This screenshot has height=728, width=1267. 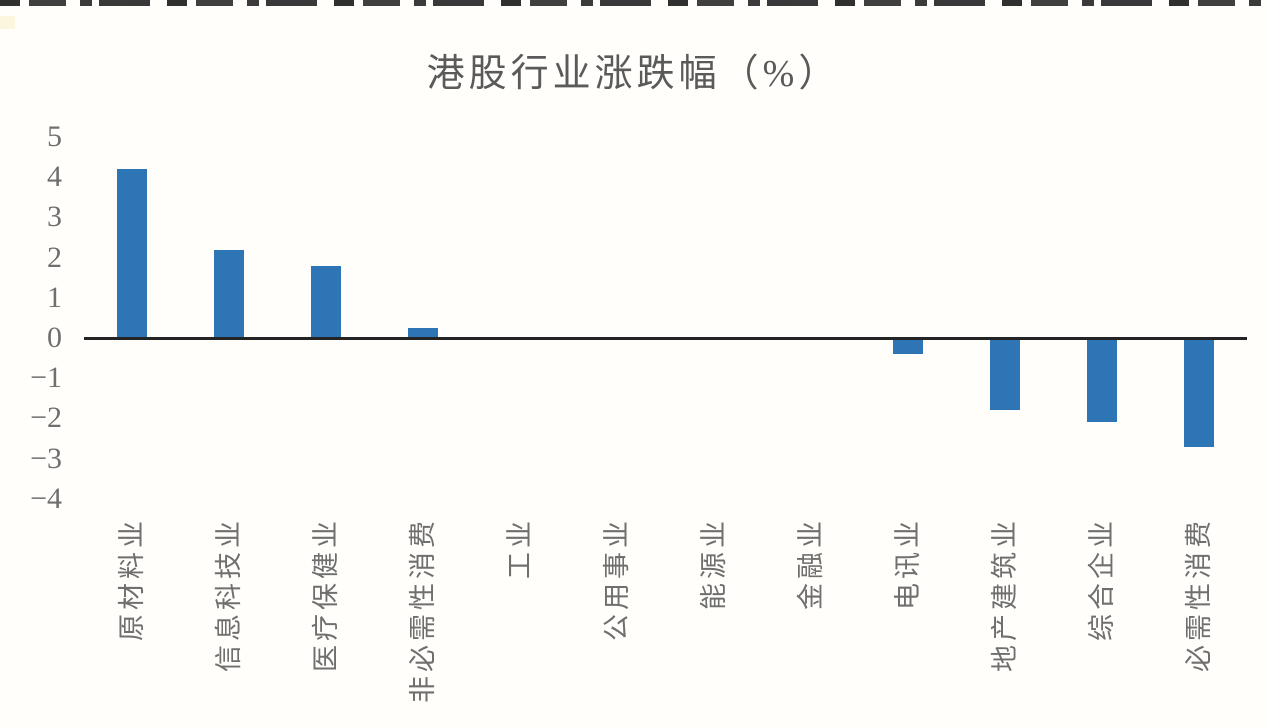 What do you see at coordinates (54, 217) in the screenshot?
I see `y-tick-label: 3` at bounding box center [54, 217].